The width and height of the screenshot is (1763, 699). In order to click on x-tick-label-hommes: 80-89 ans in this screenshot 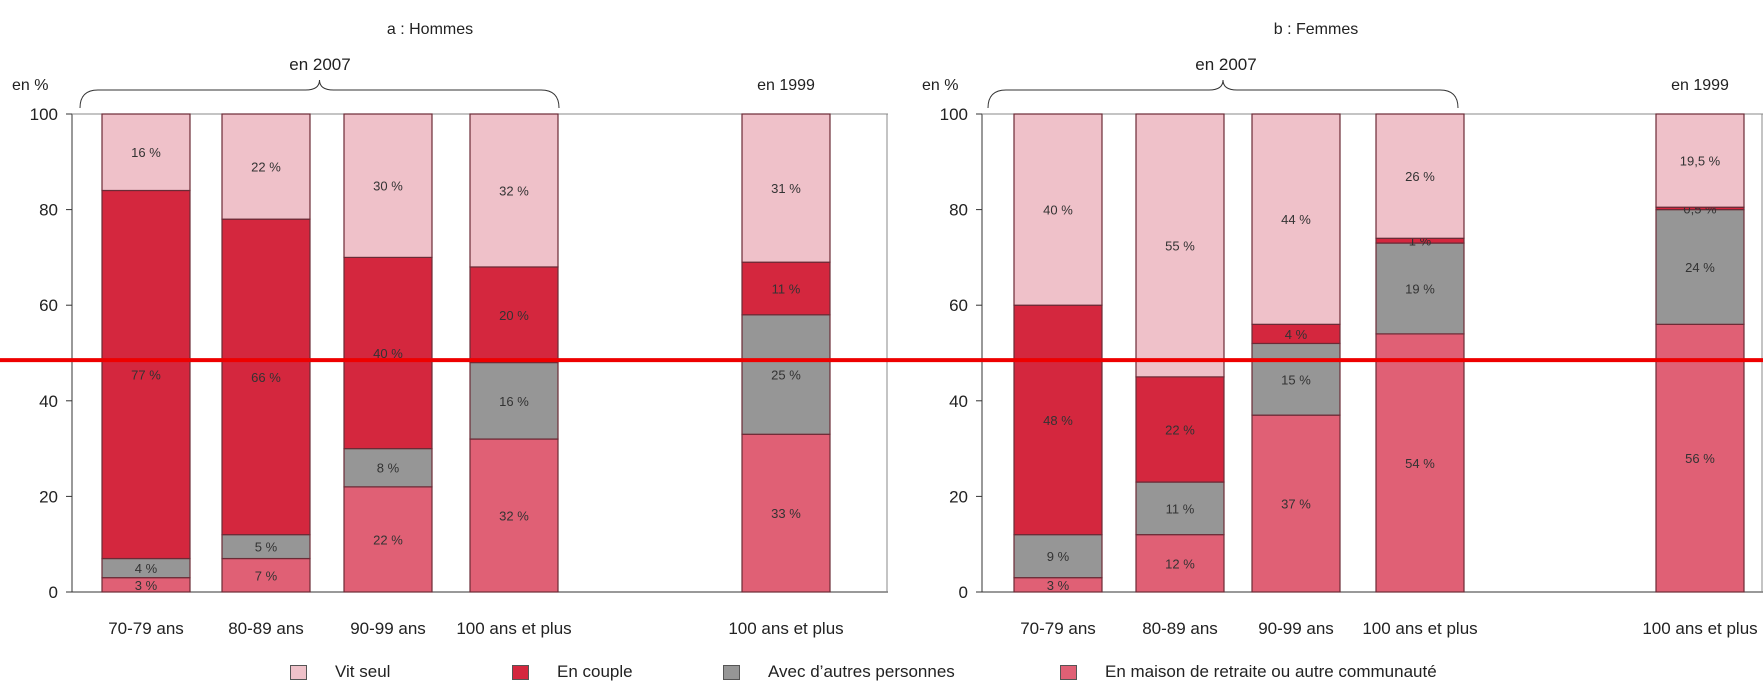, I will do `click(266, 628)`.